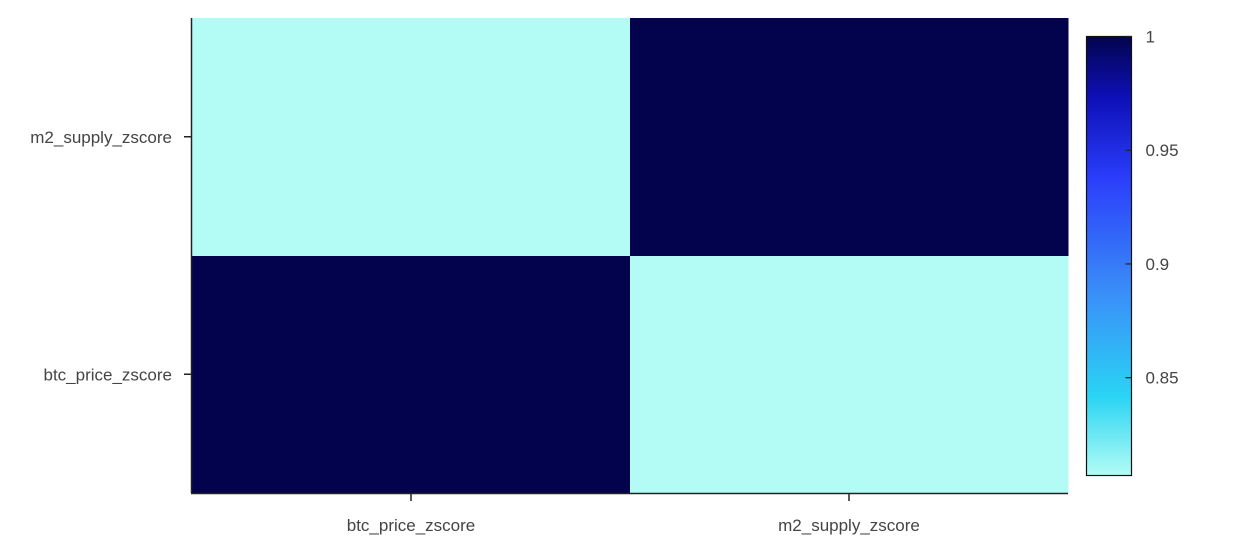  What do you see at coordinates (107, 374) in the screenshot?
I see `y-tick-label: btc_price_zscore` at bounding box center [107, 374].